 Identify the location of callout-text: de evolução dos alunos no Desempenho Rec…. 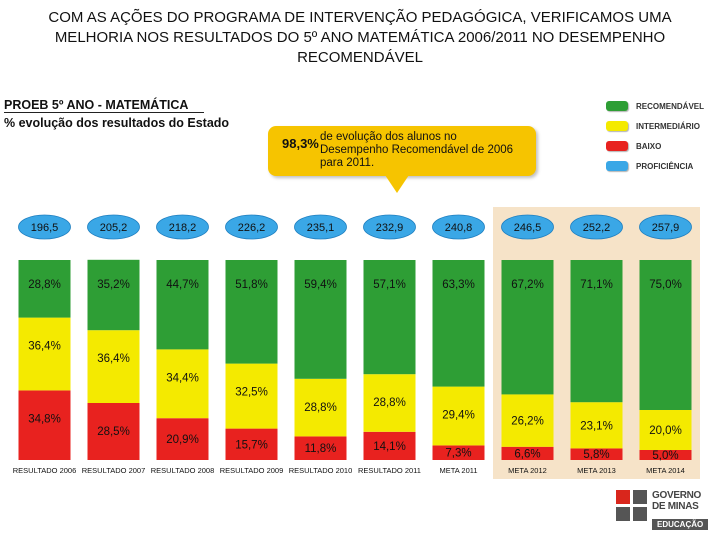
(417, 150).